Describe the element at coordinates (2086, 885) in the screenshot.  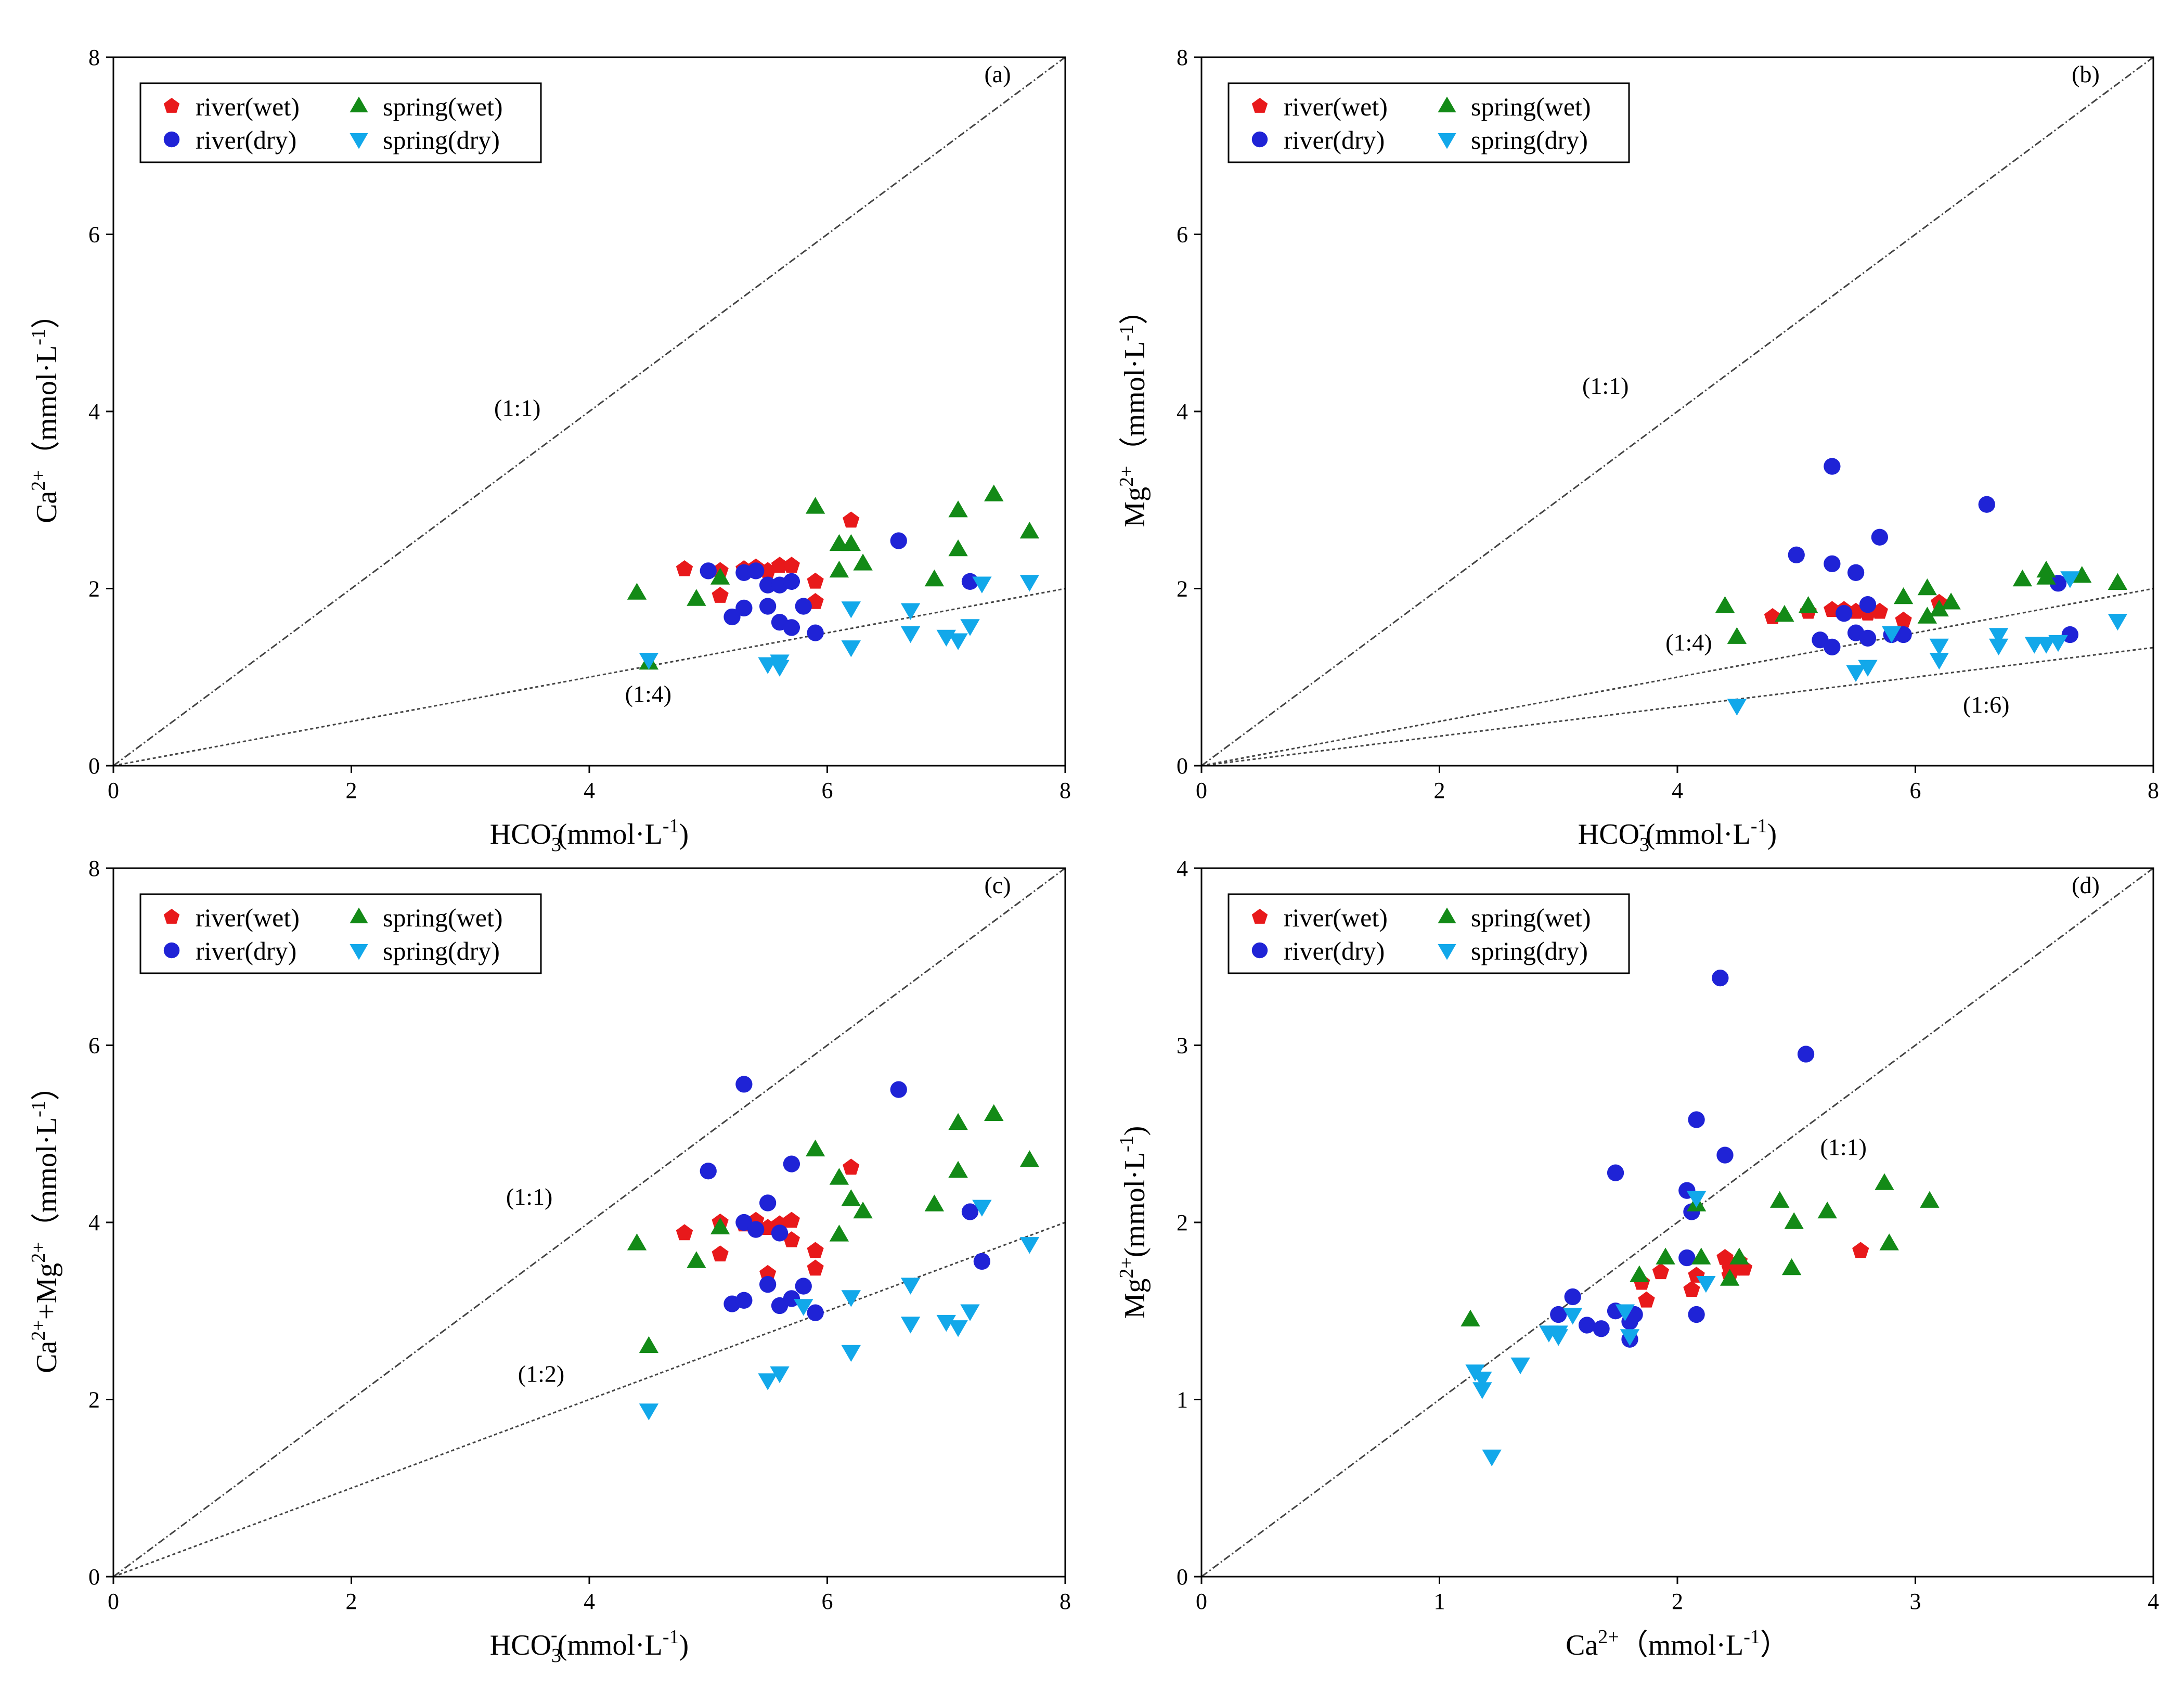
I see `panel-tag: (d)` at that location.